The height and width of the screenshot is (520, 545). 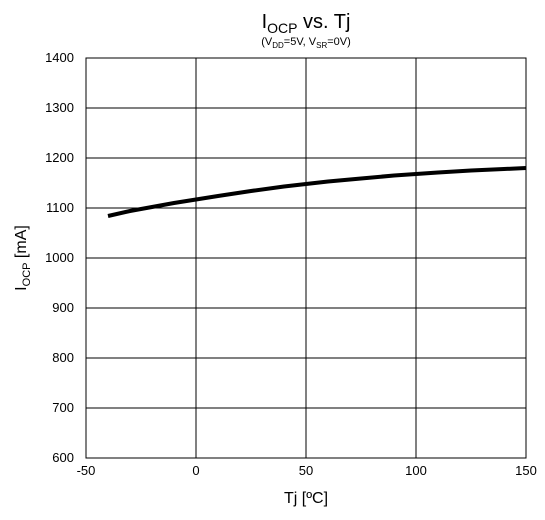 I want to click on subtitle-sub-2: SR, so click(x=321, y=45).